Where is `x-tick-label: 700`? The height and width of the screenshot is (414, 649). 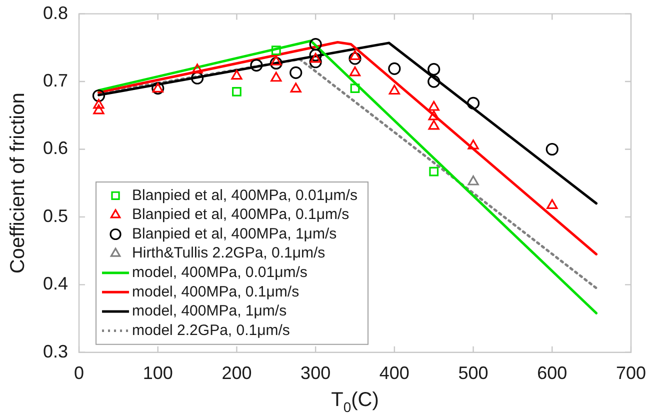 x-tick-label: 700 is located at coordinates (631, 373).